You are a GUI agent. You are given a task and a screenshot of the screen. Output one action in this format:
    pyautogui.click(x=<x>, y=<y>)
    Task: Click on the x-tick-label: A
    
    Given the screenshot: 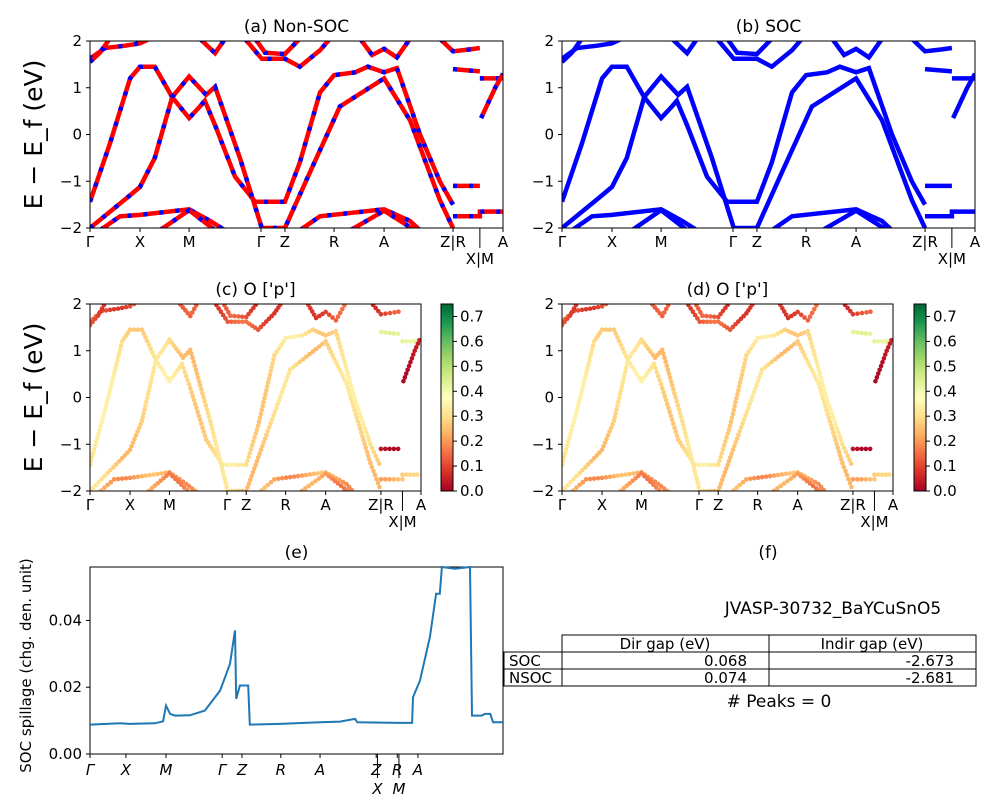 What is the action you would take?
    pyautogui.click(x=798, y=505)
    